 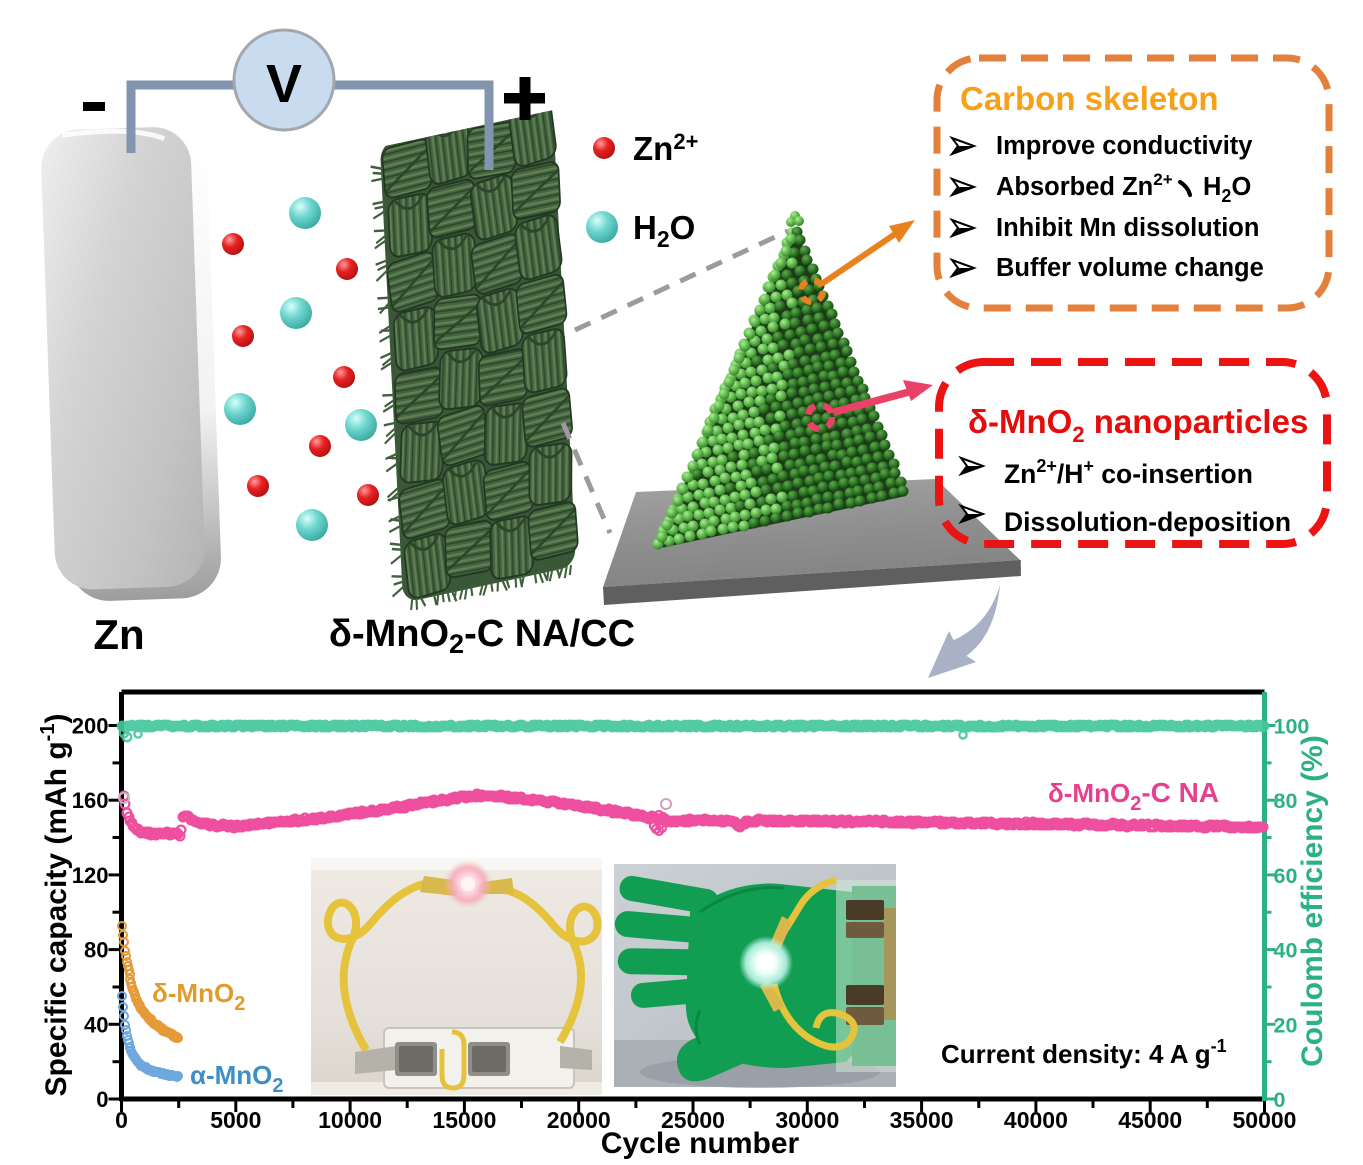 I want to click on svg-text: 160, so click(x=90, y=800).